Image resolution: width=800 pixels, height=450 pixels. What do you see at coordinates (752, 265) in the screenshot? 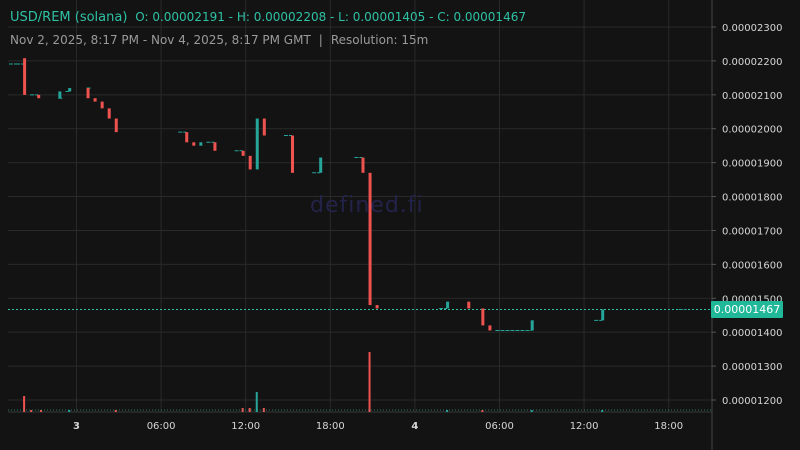
I see `price-tick-label: 0.00001600` at bounding box center [752, 265].